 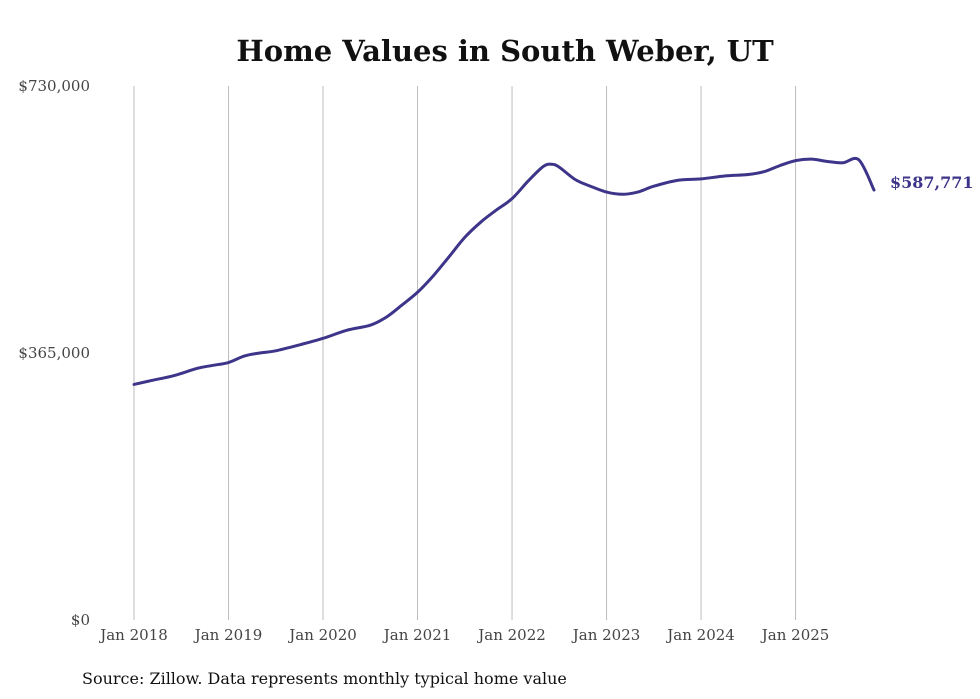 I want to click on x-tick-label: Jan 2022, so click(x=511, y=635).